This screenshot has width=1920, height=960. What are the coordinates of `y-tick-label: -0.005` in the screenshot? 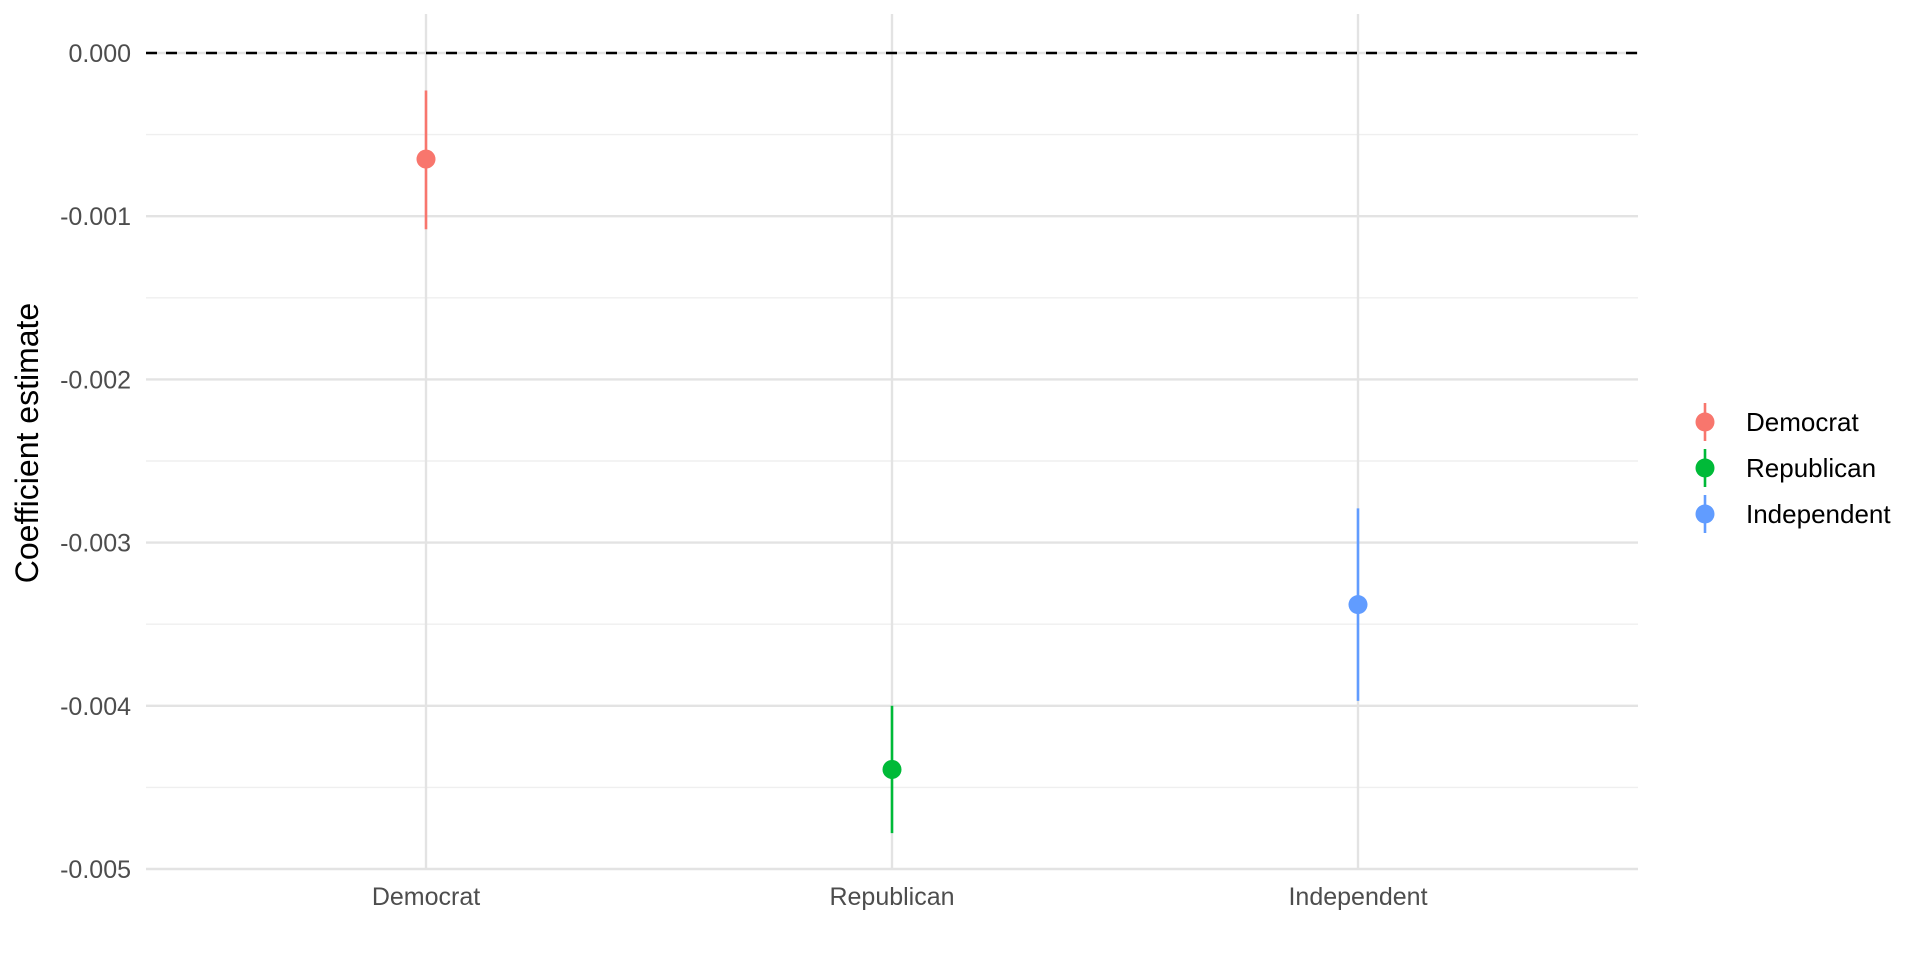 It's located at (95, 870).